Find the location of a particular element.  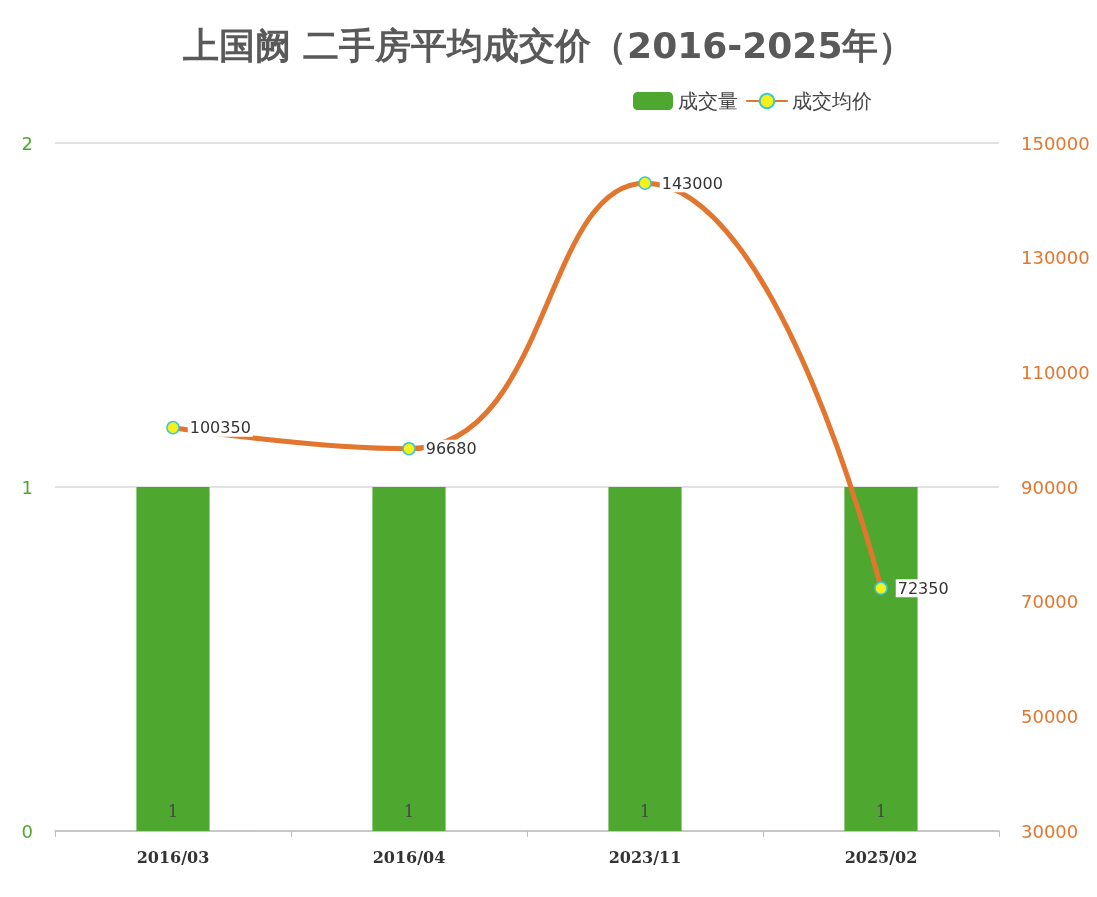

x-tick-label: 2025/02 is located at coordinates (881, 857).